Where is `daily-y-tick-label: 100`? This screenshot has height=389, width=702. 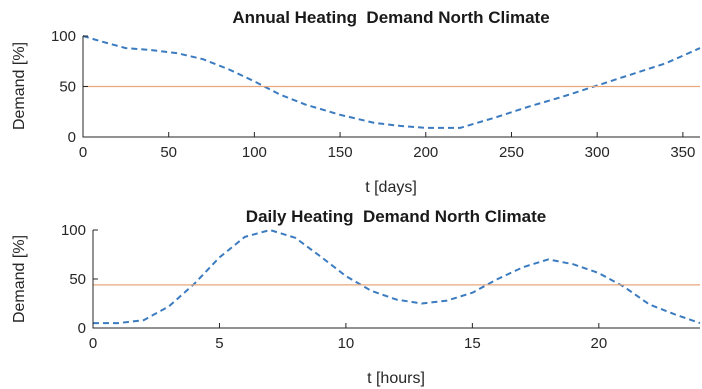 daily-y-tick-label: 100 is located at coordinates (73, 230).